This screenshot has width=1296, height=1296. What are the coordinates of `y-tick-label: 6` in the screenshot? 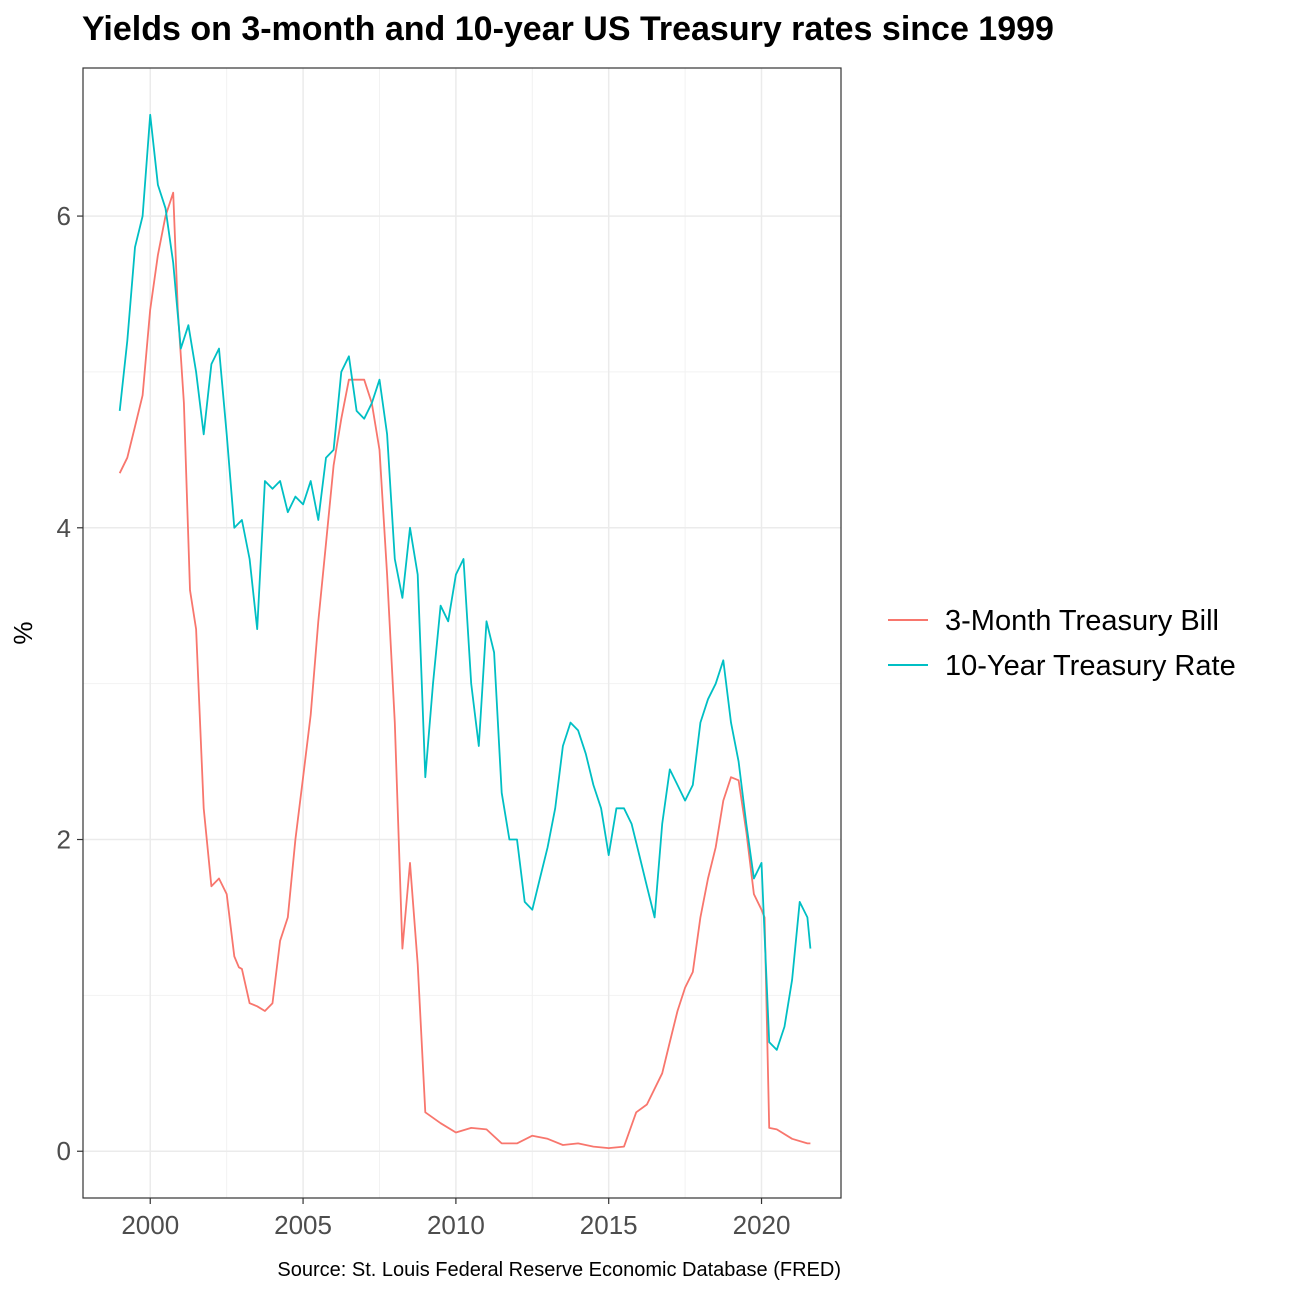 It's located at (64, 216).